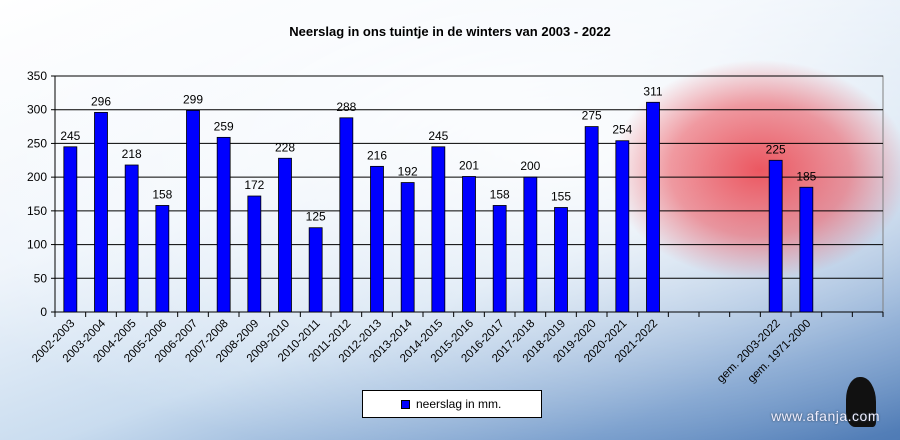 This screenshot has height=440, width=900. What do you see at coordinates (43, 312) in the screenshot?
I see `y-tick-label: 0` at bounding box center [43, 312].